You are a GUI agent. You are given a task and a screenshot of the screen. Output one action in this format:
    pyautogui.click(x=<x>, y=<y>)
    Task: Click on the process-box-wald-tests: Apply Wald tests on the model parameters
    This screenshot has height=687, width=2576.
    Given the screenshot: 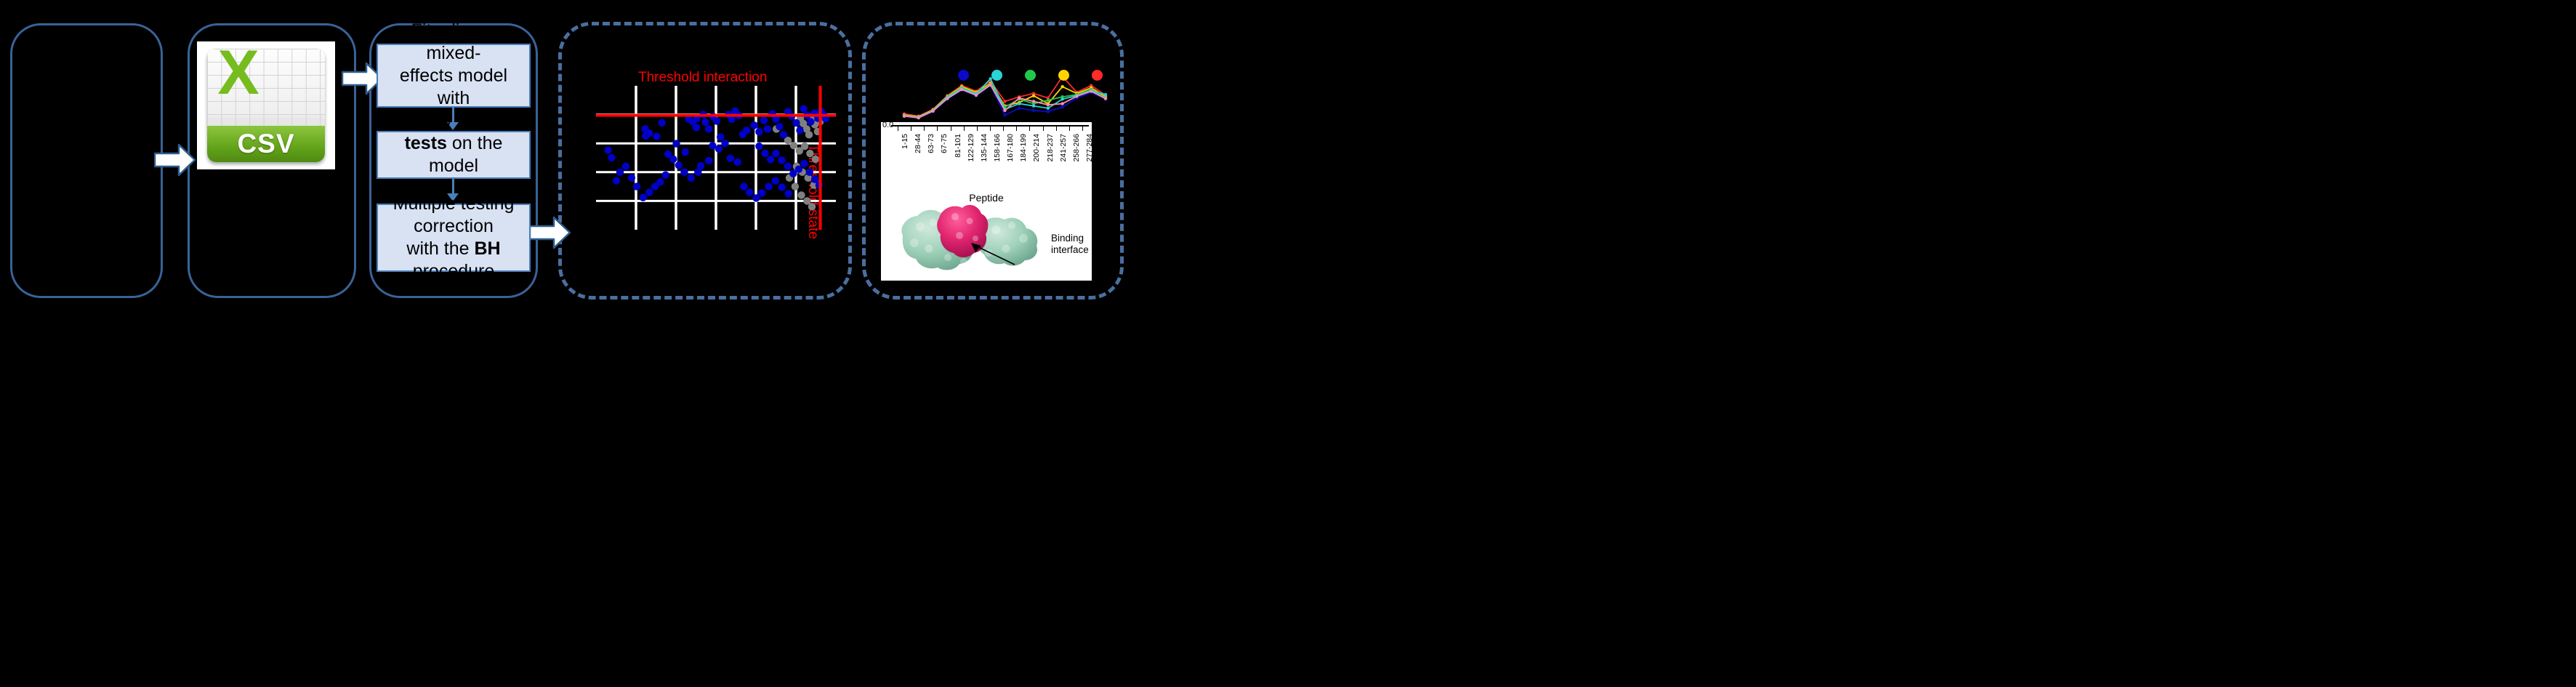 What is the action you would take?
    pyautogui.click(x=454, y=154)
    